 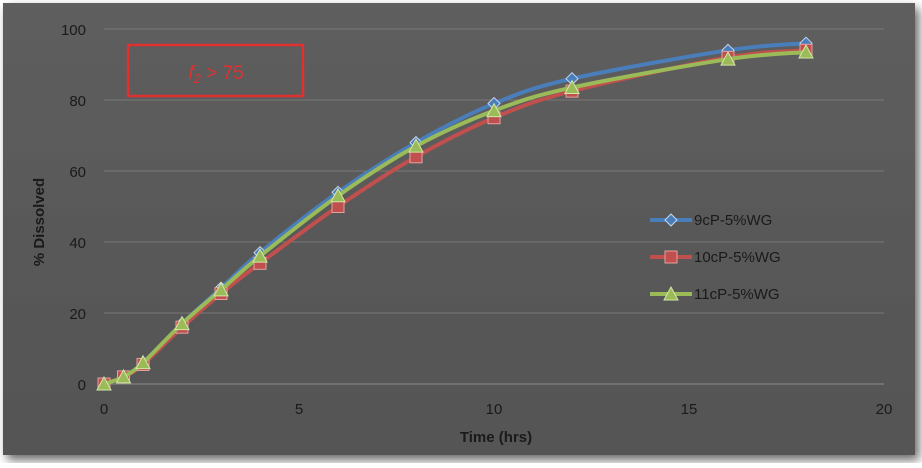 What do you see at coordinates (82, 385) in the screenshot?
I see `y-tick-label: 0` at bounding box center [82, 385].